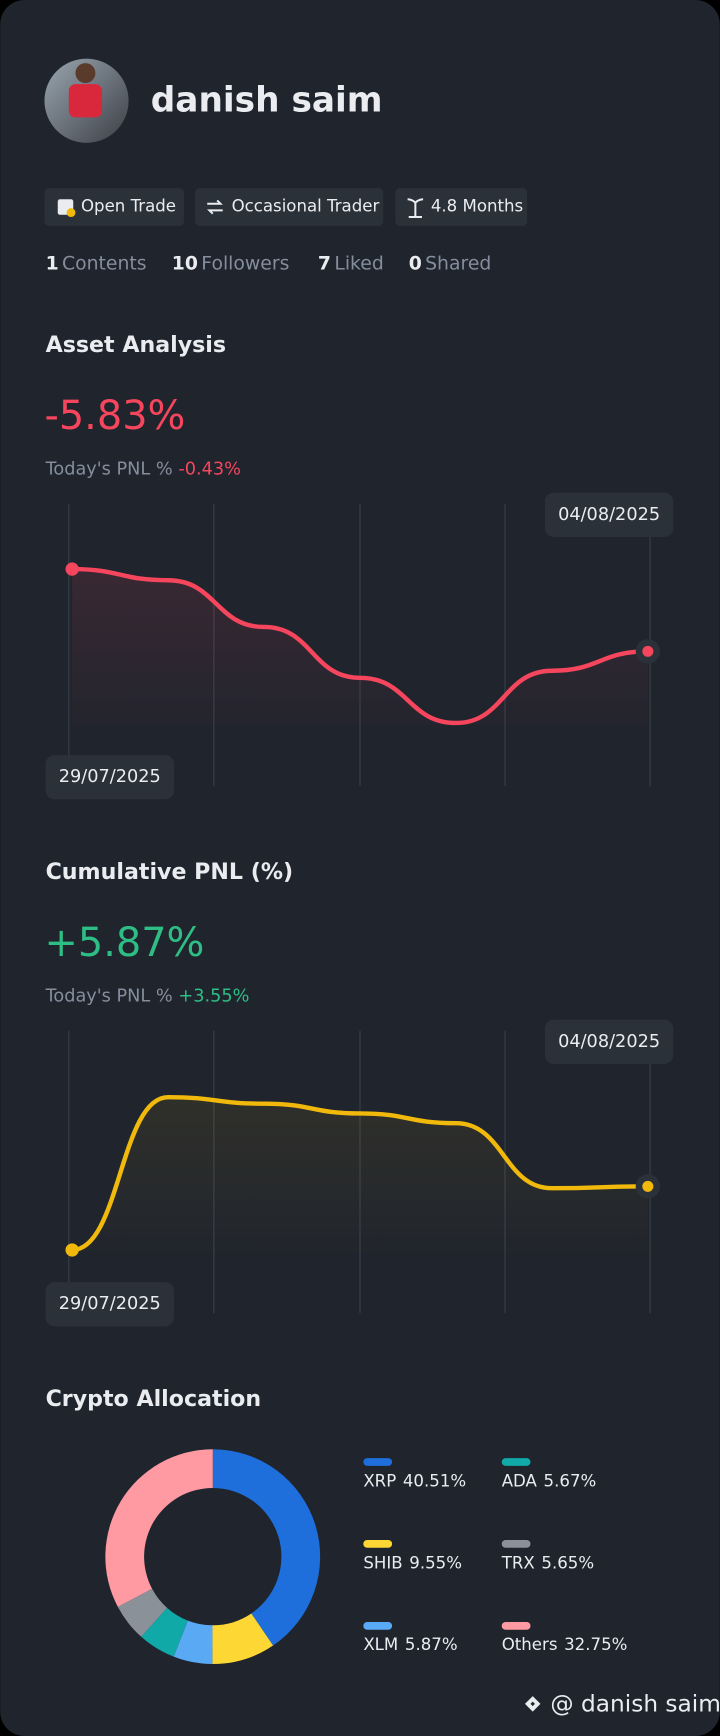 The image size is (720, 1736). What do you see at coordinates (267, 100) in the screenshot?
I see `user-name: danish saim` at bounding box center [267, 100].